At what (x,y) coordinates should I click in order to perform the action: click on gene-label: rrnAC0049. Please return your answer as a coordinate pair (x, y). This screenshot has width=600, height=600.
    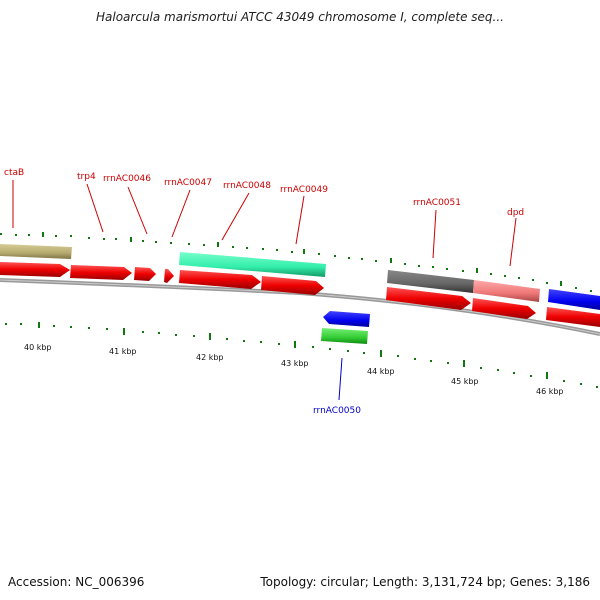
    Looking at the image, I should click on (304, 190).